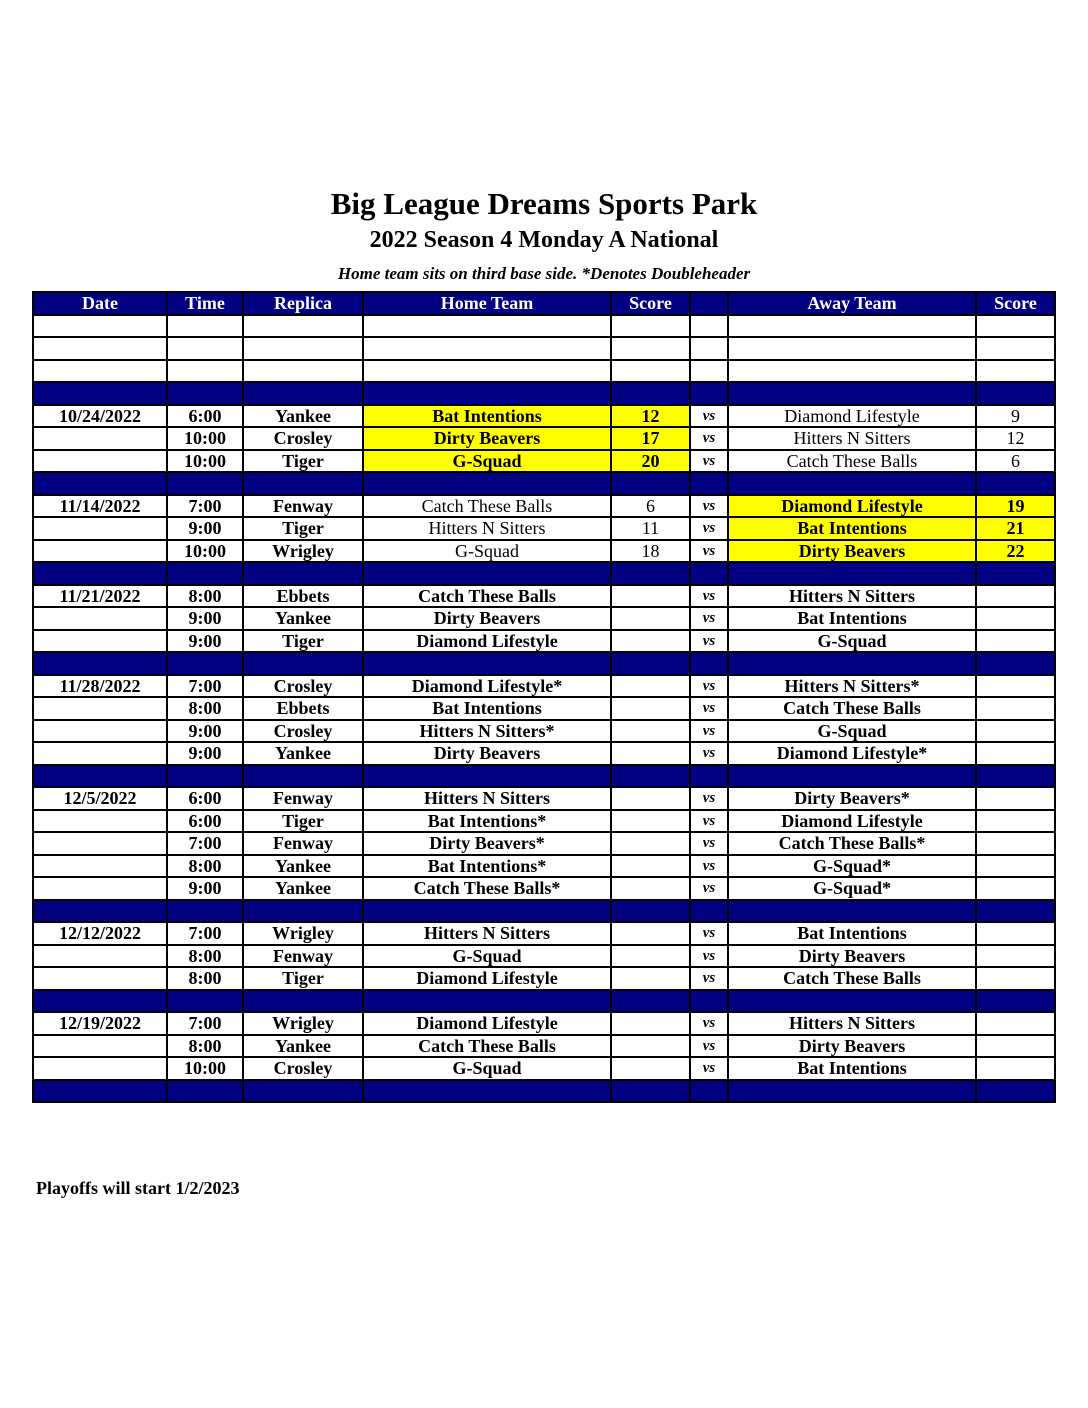 The width and height of the screenshot is (1088, 1408). I want to click on game-row: 10:00 Wrigley G-Squad 18 vs Dirty Beavers 22, so click(544, 550).